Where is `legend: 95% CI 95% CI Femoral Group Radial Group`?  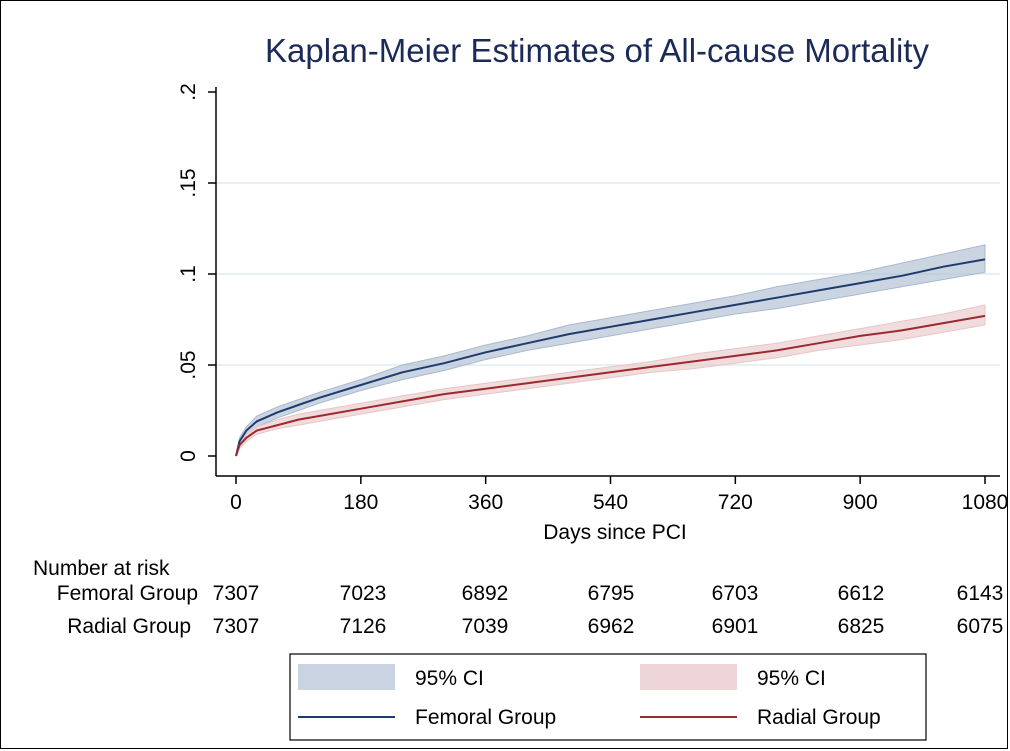 legend: 95% CI 95% CI Femoral Group Radial Group is located at coordinates (608, 697).